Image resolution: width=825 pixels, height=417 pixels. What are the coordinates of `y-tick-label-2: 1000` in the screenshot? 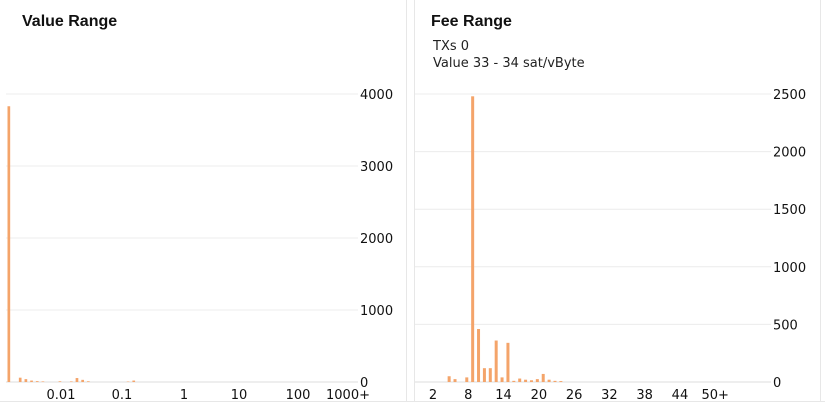 It's located at (789, 268).